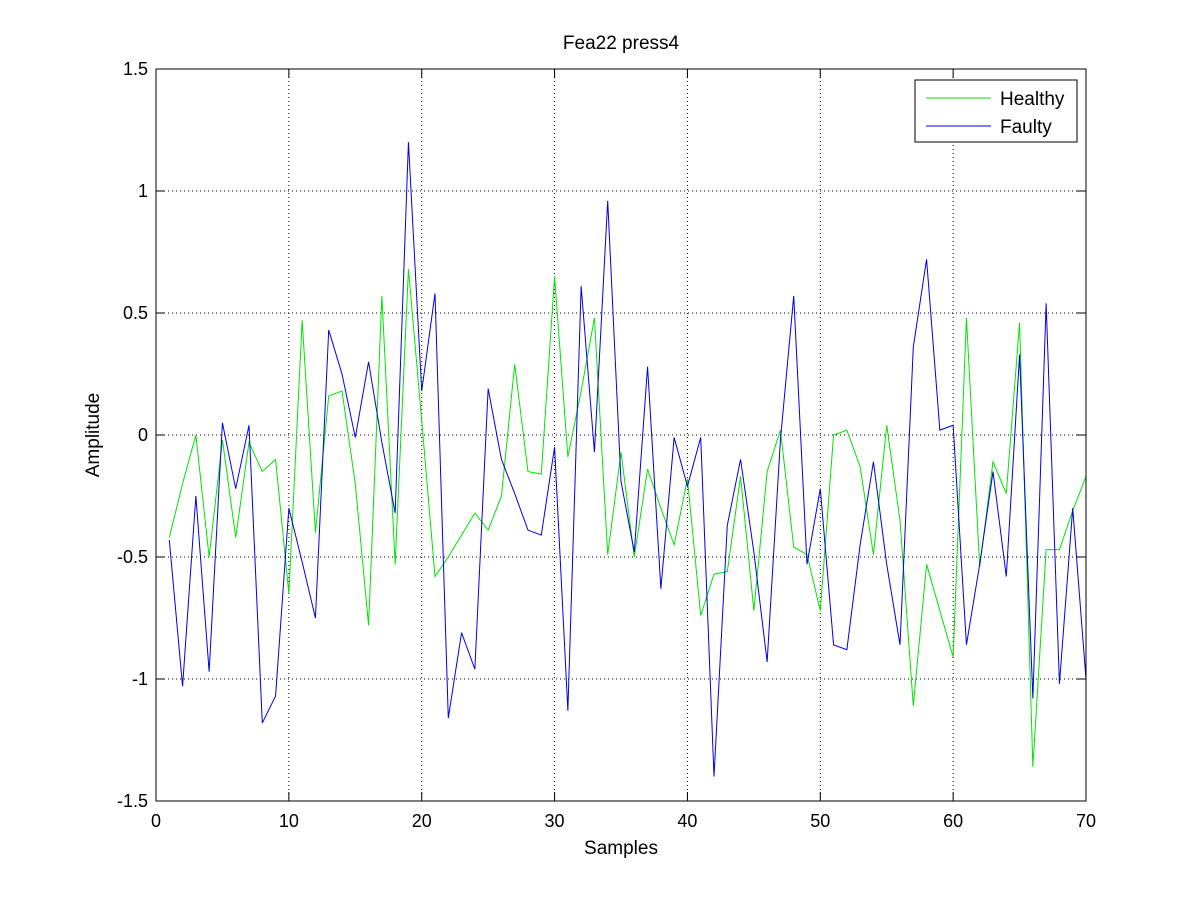  What do you see at coordinates (132, 557) in the screenshot?
I see `y-tick-label: -0.5` at bounding box center [132, 557].